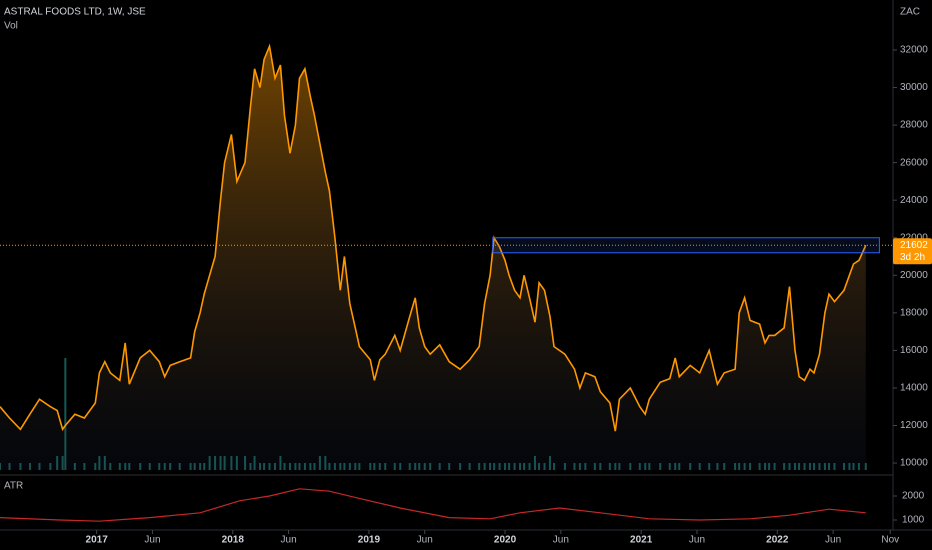  What do you see at coordinates (369, 540) in the screenshot?
I see `x-tick-label: 2019` at bounding box center [369, 540].